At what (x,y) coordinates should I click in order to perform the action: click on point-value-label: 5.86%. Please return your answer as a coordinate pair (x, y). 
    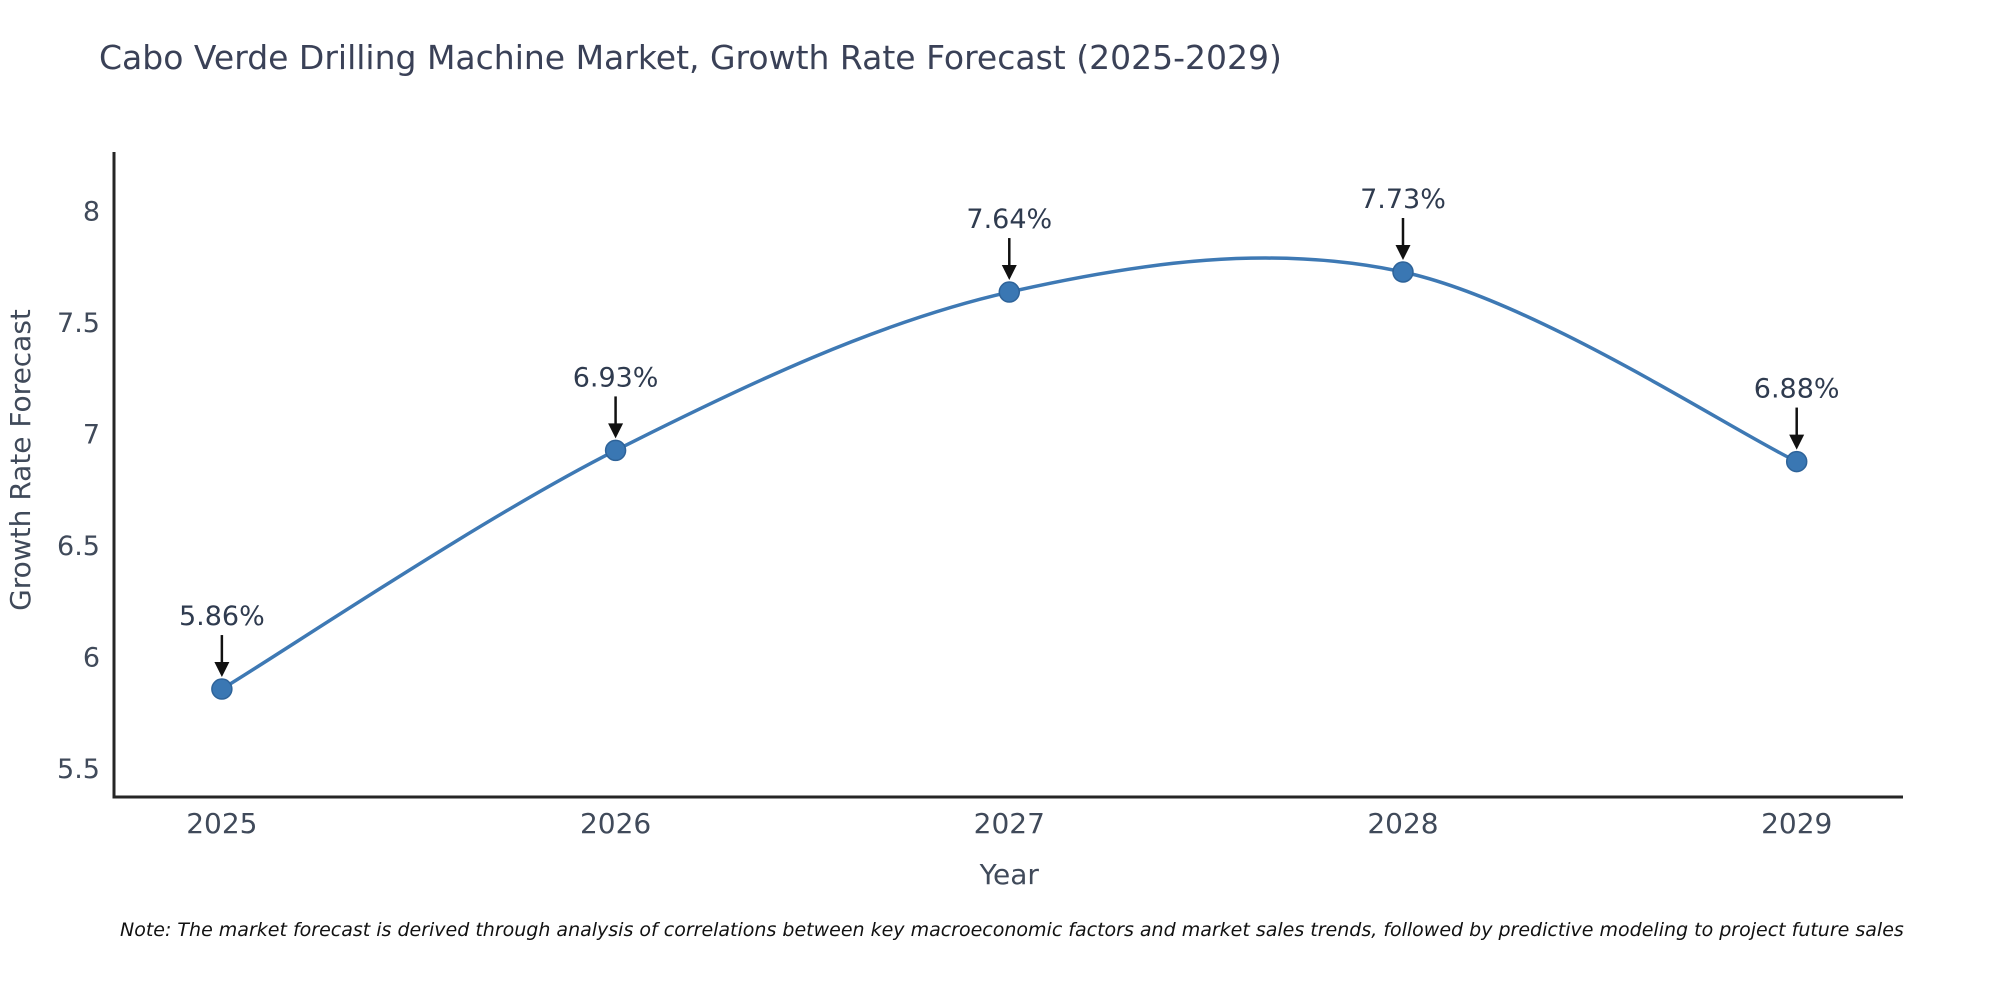
    Looking at the image, I should click on (222, 616).